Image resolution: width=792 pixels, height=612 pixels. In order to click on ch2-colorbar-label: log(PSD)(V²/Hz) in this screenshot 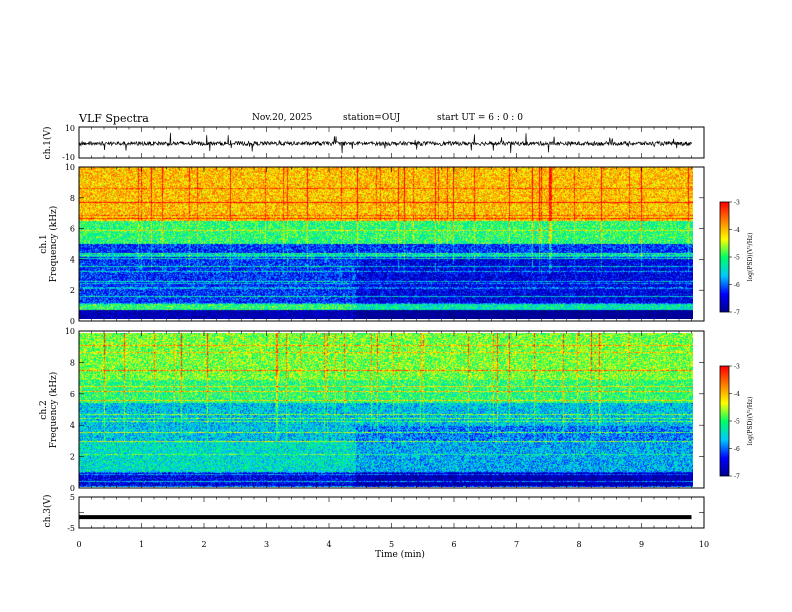, I will do `click(750, 421)`.